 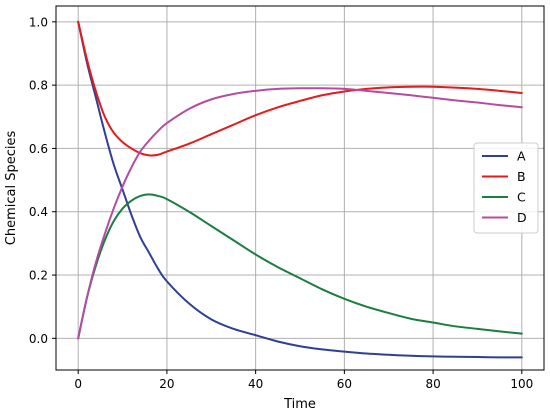 What do you see at coordinates (38, 212) in the screenshot?
I see `y-tick-label: 0.4` at bounding box center [38, 212].